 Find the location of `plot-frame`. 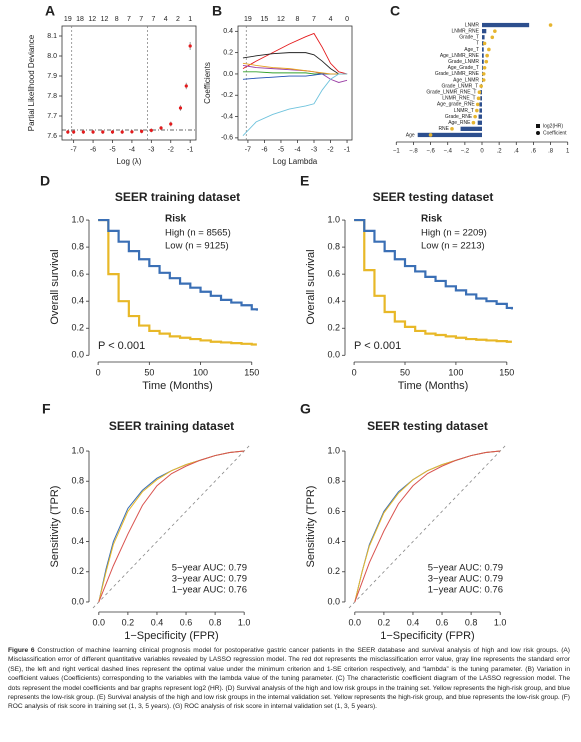

plot-frame is located at coordinates (295, 83).